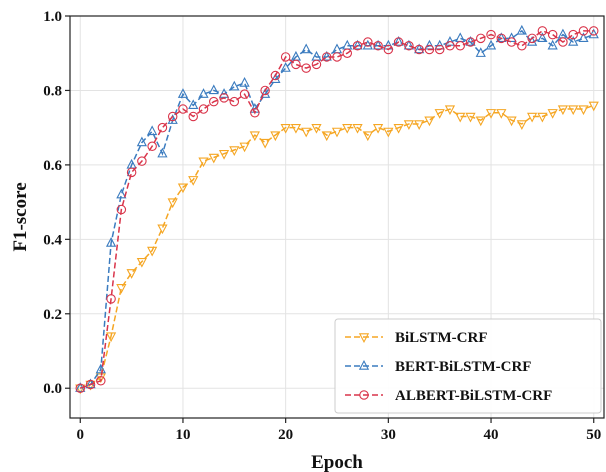 This screenshot has height=472, width=606. I want to click on legend-marker-albert-bilstm-crf, so click(364, 395).